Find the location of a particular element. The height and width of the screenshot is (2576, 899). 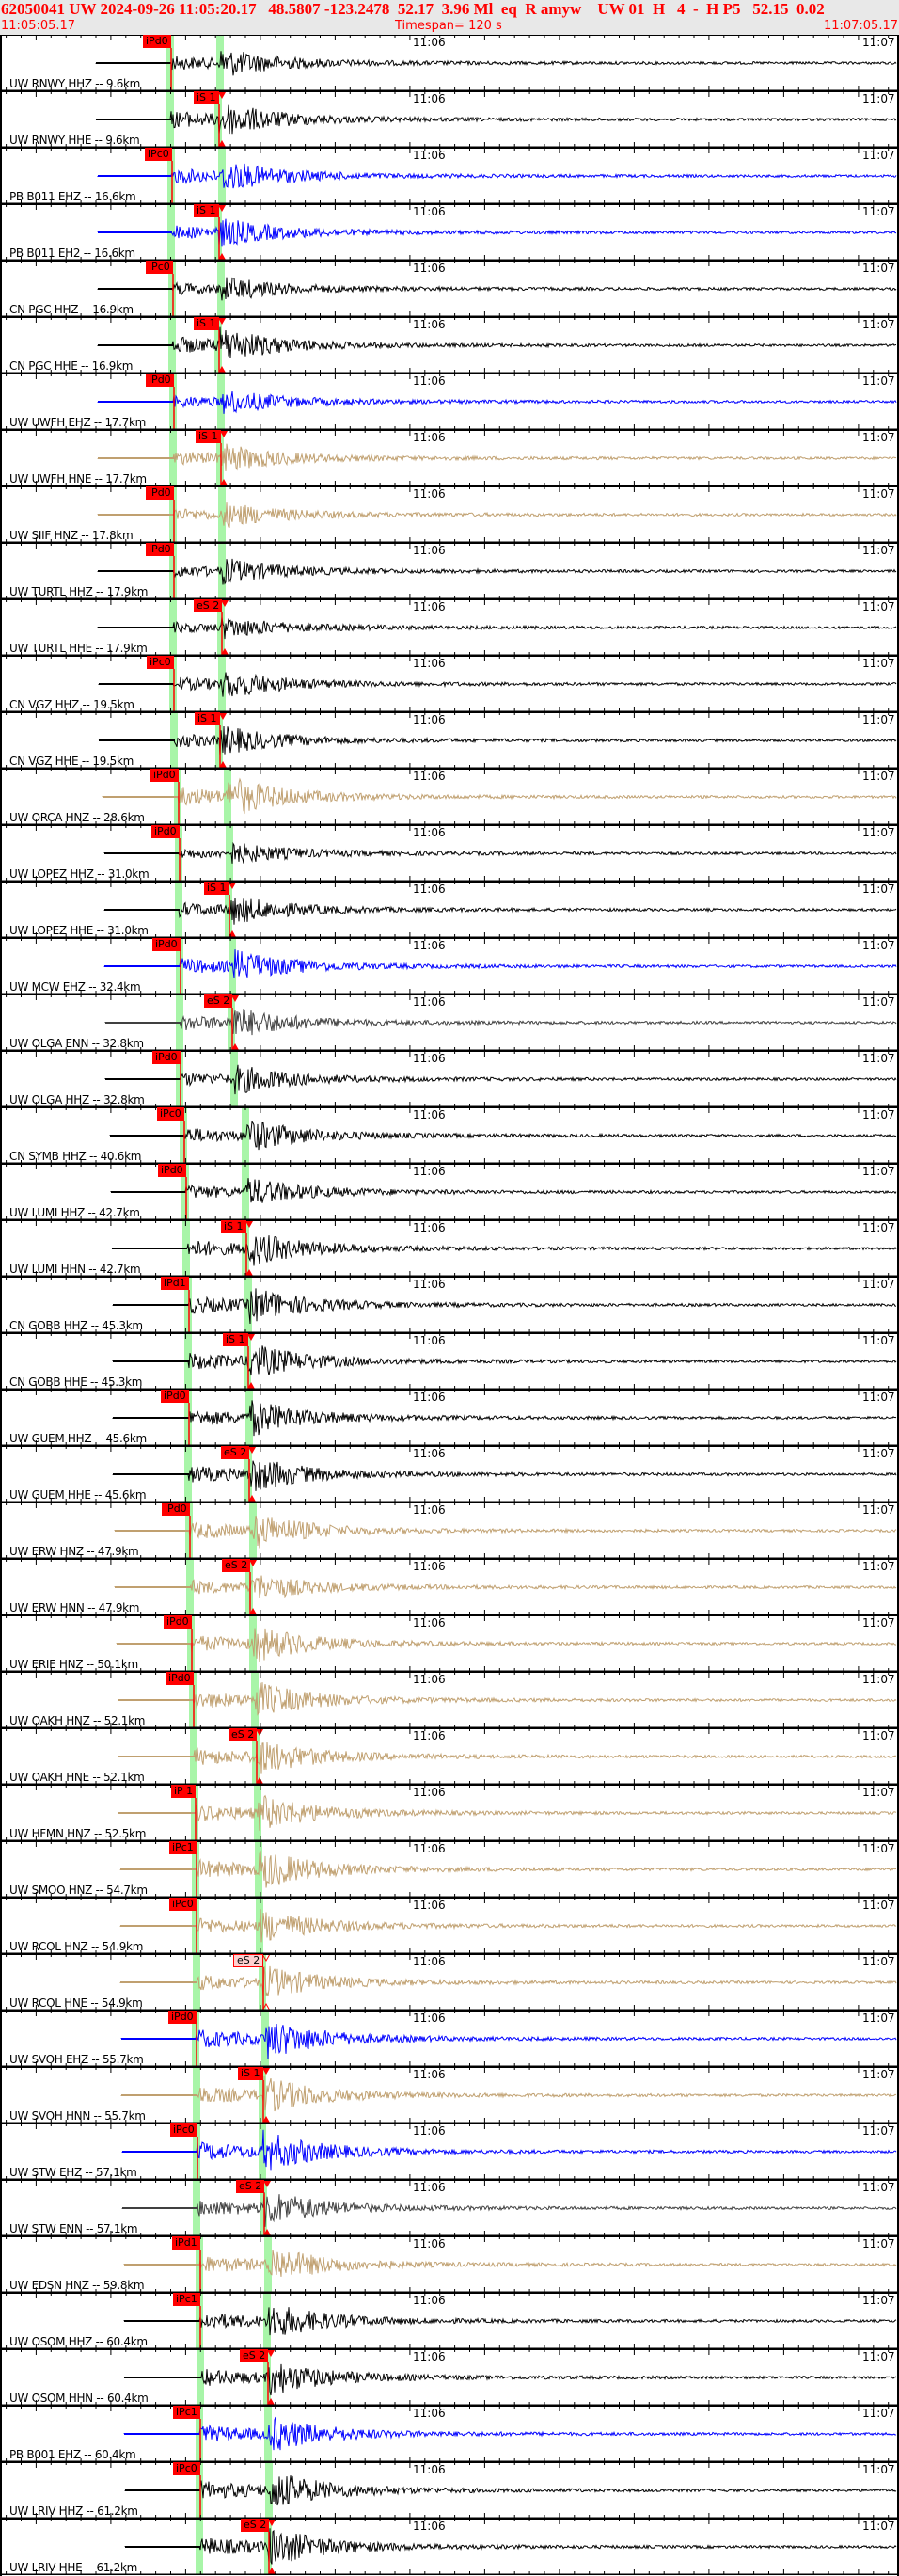

seismogram-panel: 11:06 11:07 iPc0 UW STW EHZ -- 57.1km is located at coordinates (449, 2151).